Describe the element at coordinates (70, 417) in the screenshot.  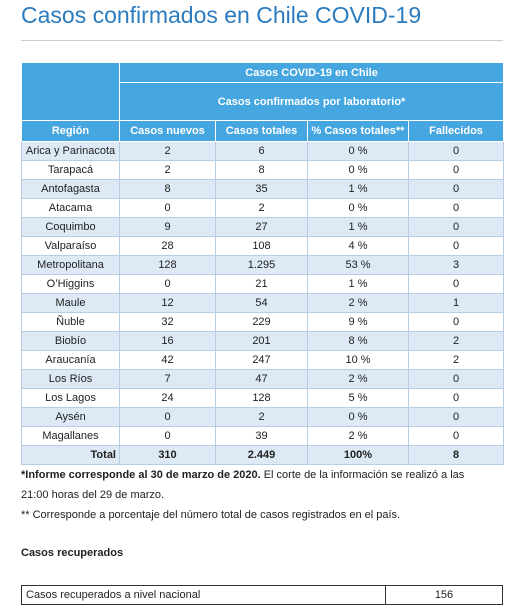
I see `cell: Aysén` at that location.